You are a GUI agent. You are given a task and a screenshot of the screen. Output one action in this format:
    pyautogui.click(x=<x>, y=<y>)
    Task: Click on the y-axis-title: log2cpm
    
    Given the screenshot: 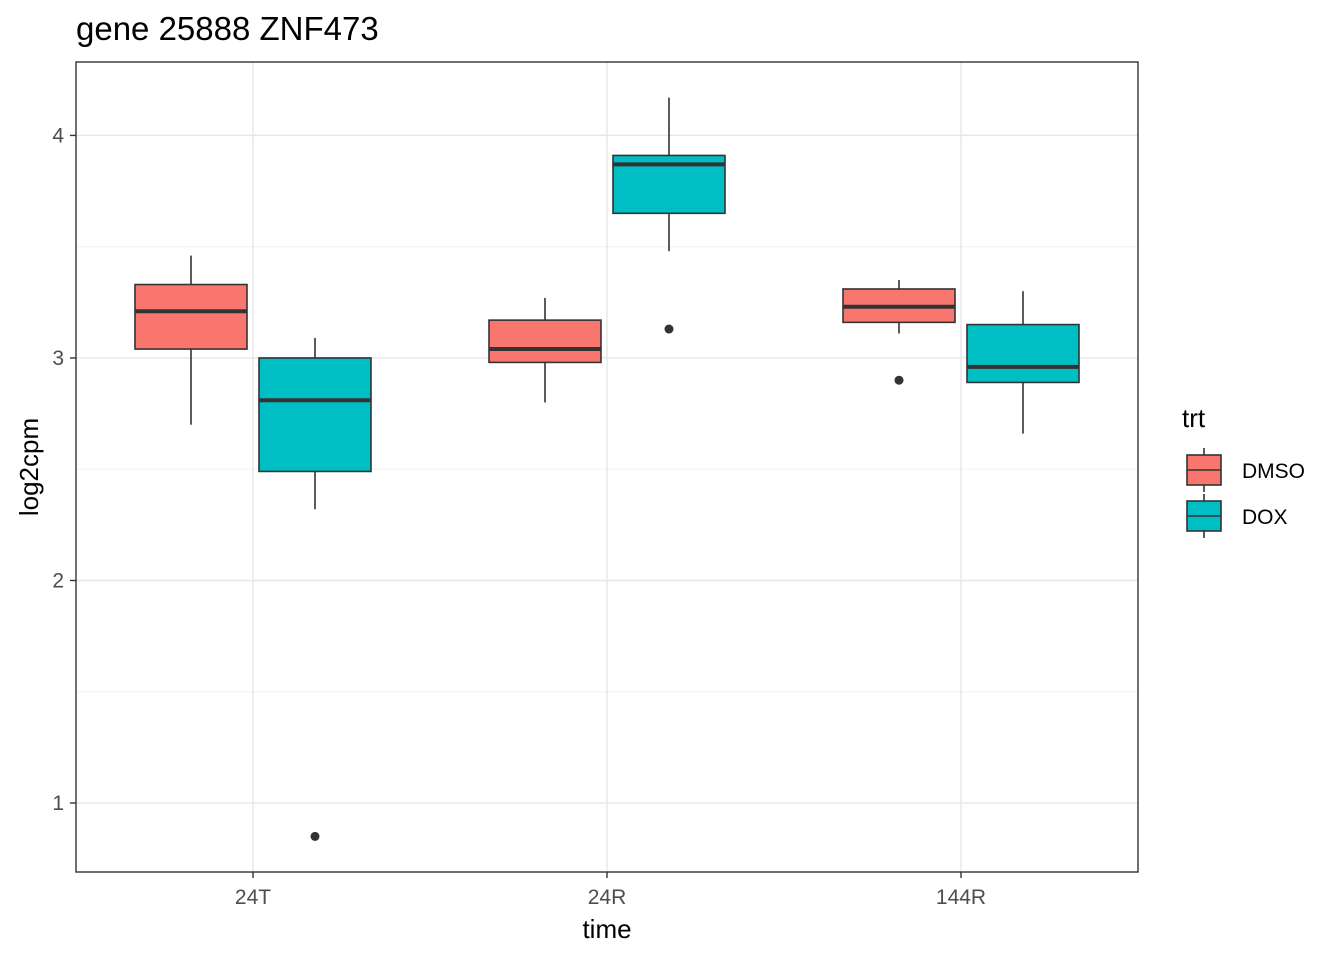 What is the action you would take?
    pyautogui.click(x=29, y=467)
    